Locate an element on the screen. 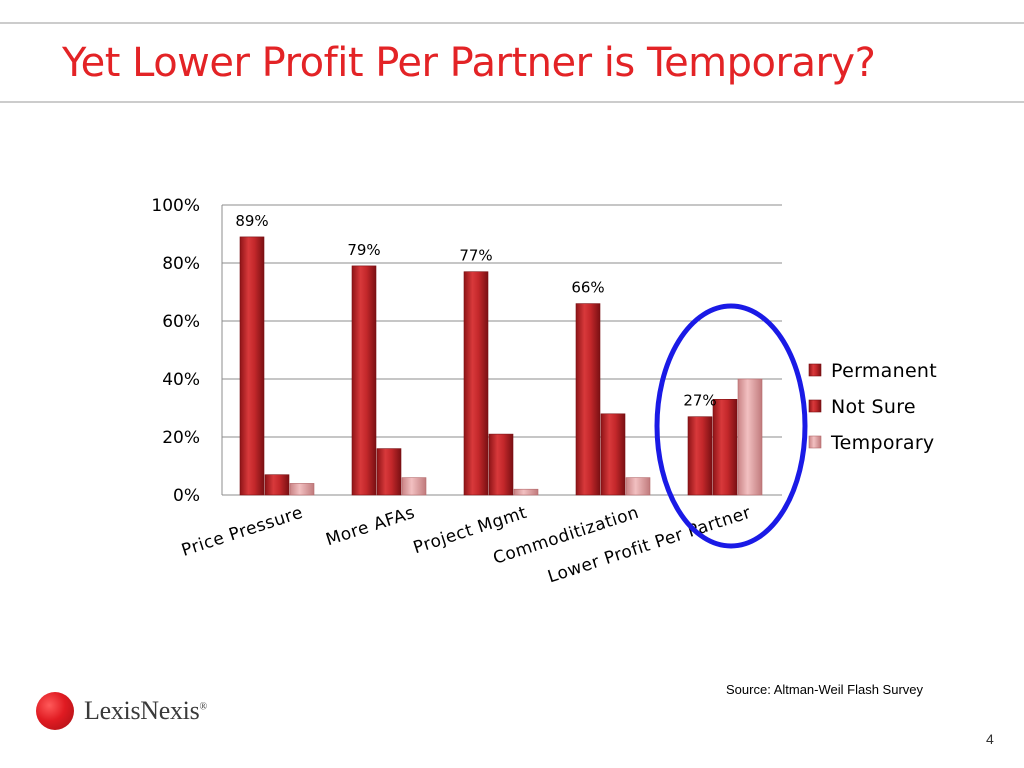  legend-label-permanent: Permanent is located at coordinates (884, 371).